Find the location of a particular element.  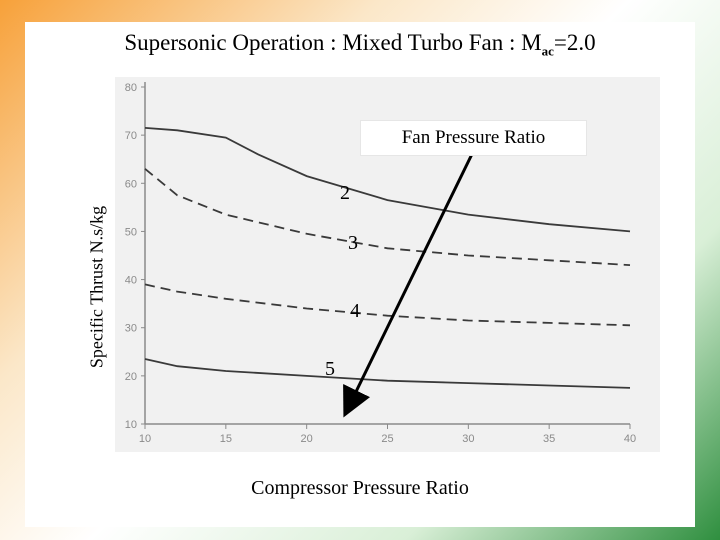

curve-label-2: 2 is located at coordinates (345, 193).